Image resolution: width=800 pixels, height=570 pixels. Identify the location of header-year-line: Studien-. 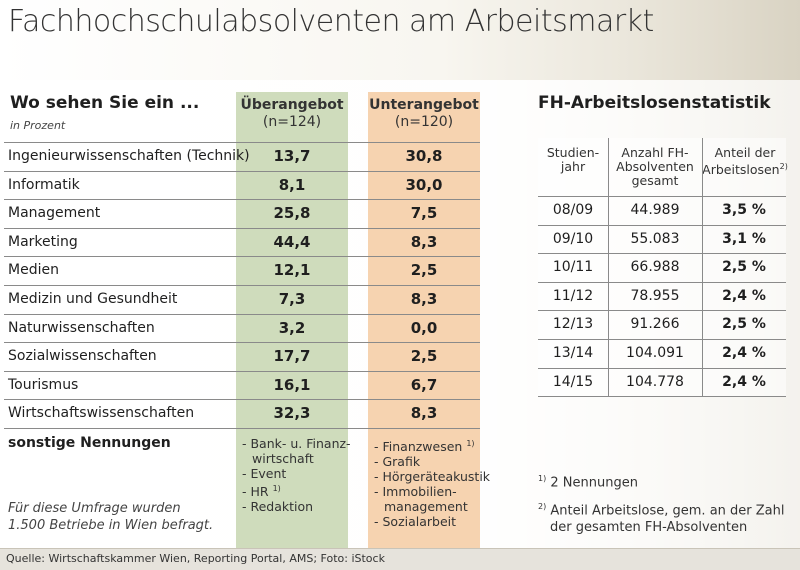
(573, 152).